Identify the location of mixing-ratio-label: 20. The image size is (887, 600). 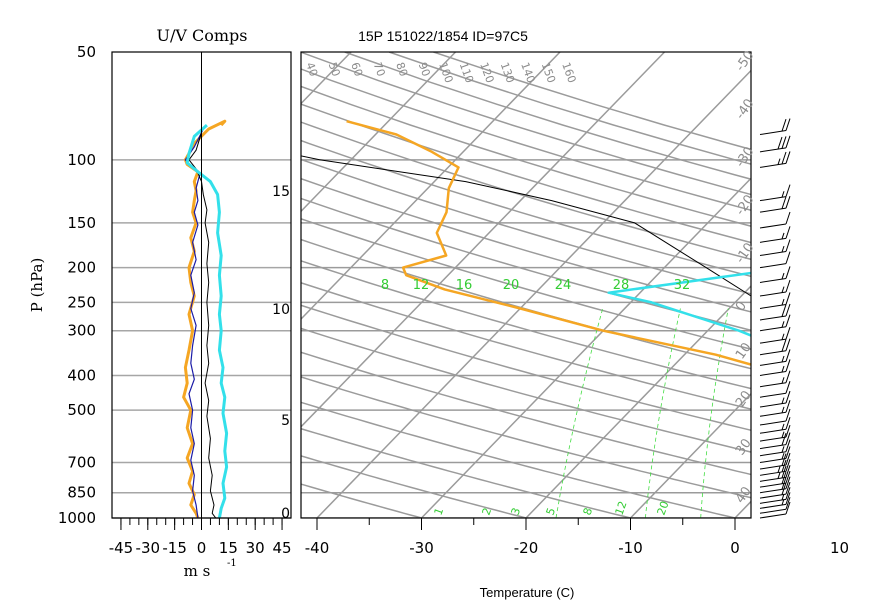
(511, 285).